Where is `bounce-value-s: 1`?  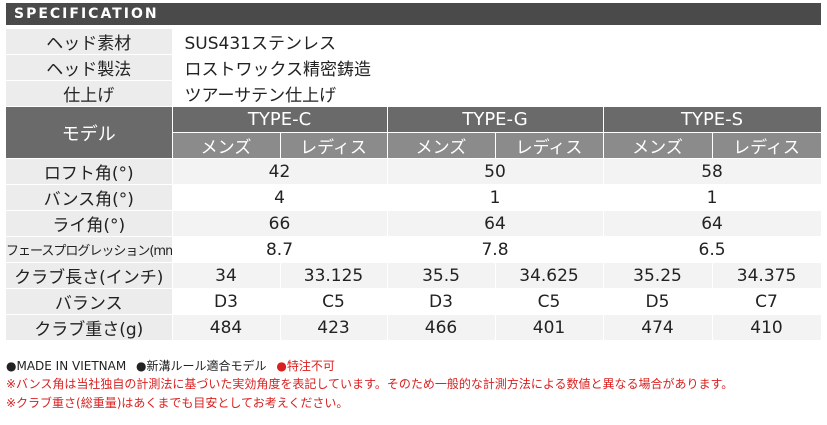 bounce-value-s: 1 is located at coordinates (712, 197).